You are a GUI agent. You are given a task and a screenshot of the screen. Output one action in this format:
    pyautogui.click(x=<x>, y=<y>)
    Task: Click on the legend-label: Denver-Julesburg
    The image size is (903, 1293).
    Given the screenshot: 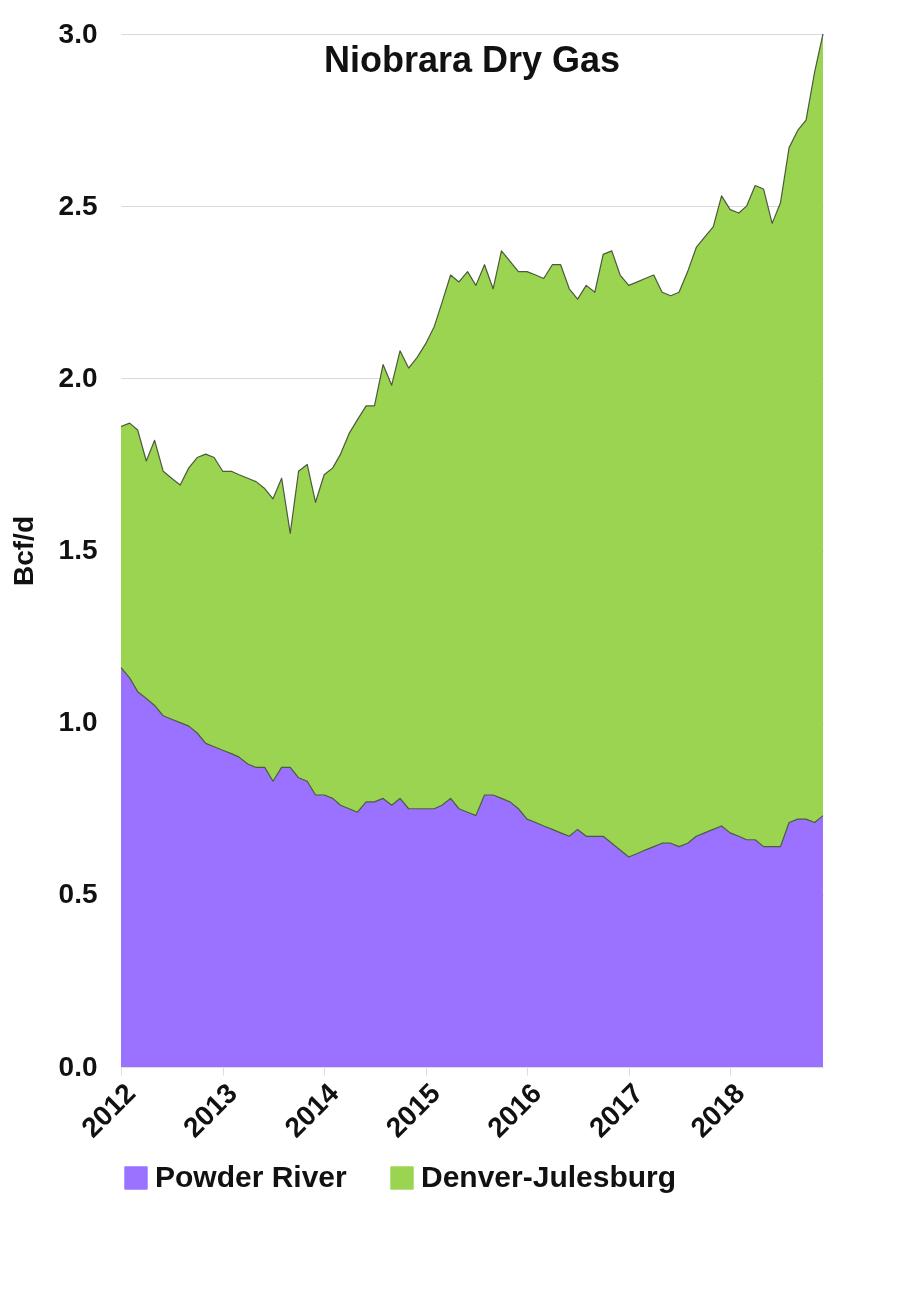 What is the action you would take?
    pyautogui.click(x=549, y=1176)
    